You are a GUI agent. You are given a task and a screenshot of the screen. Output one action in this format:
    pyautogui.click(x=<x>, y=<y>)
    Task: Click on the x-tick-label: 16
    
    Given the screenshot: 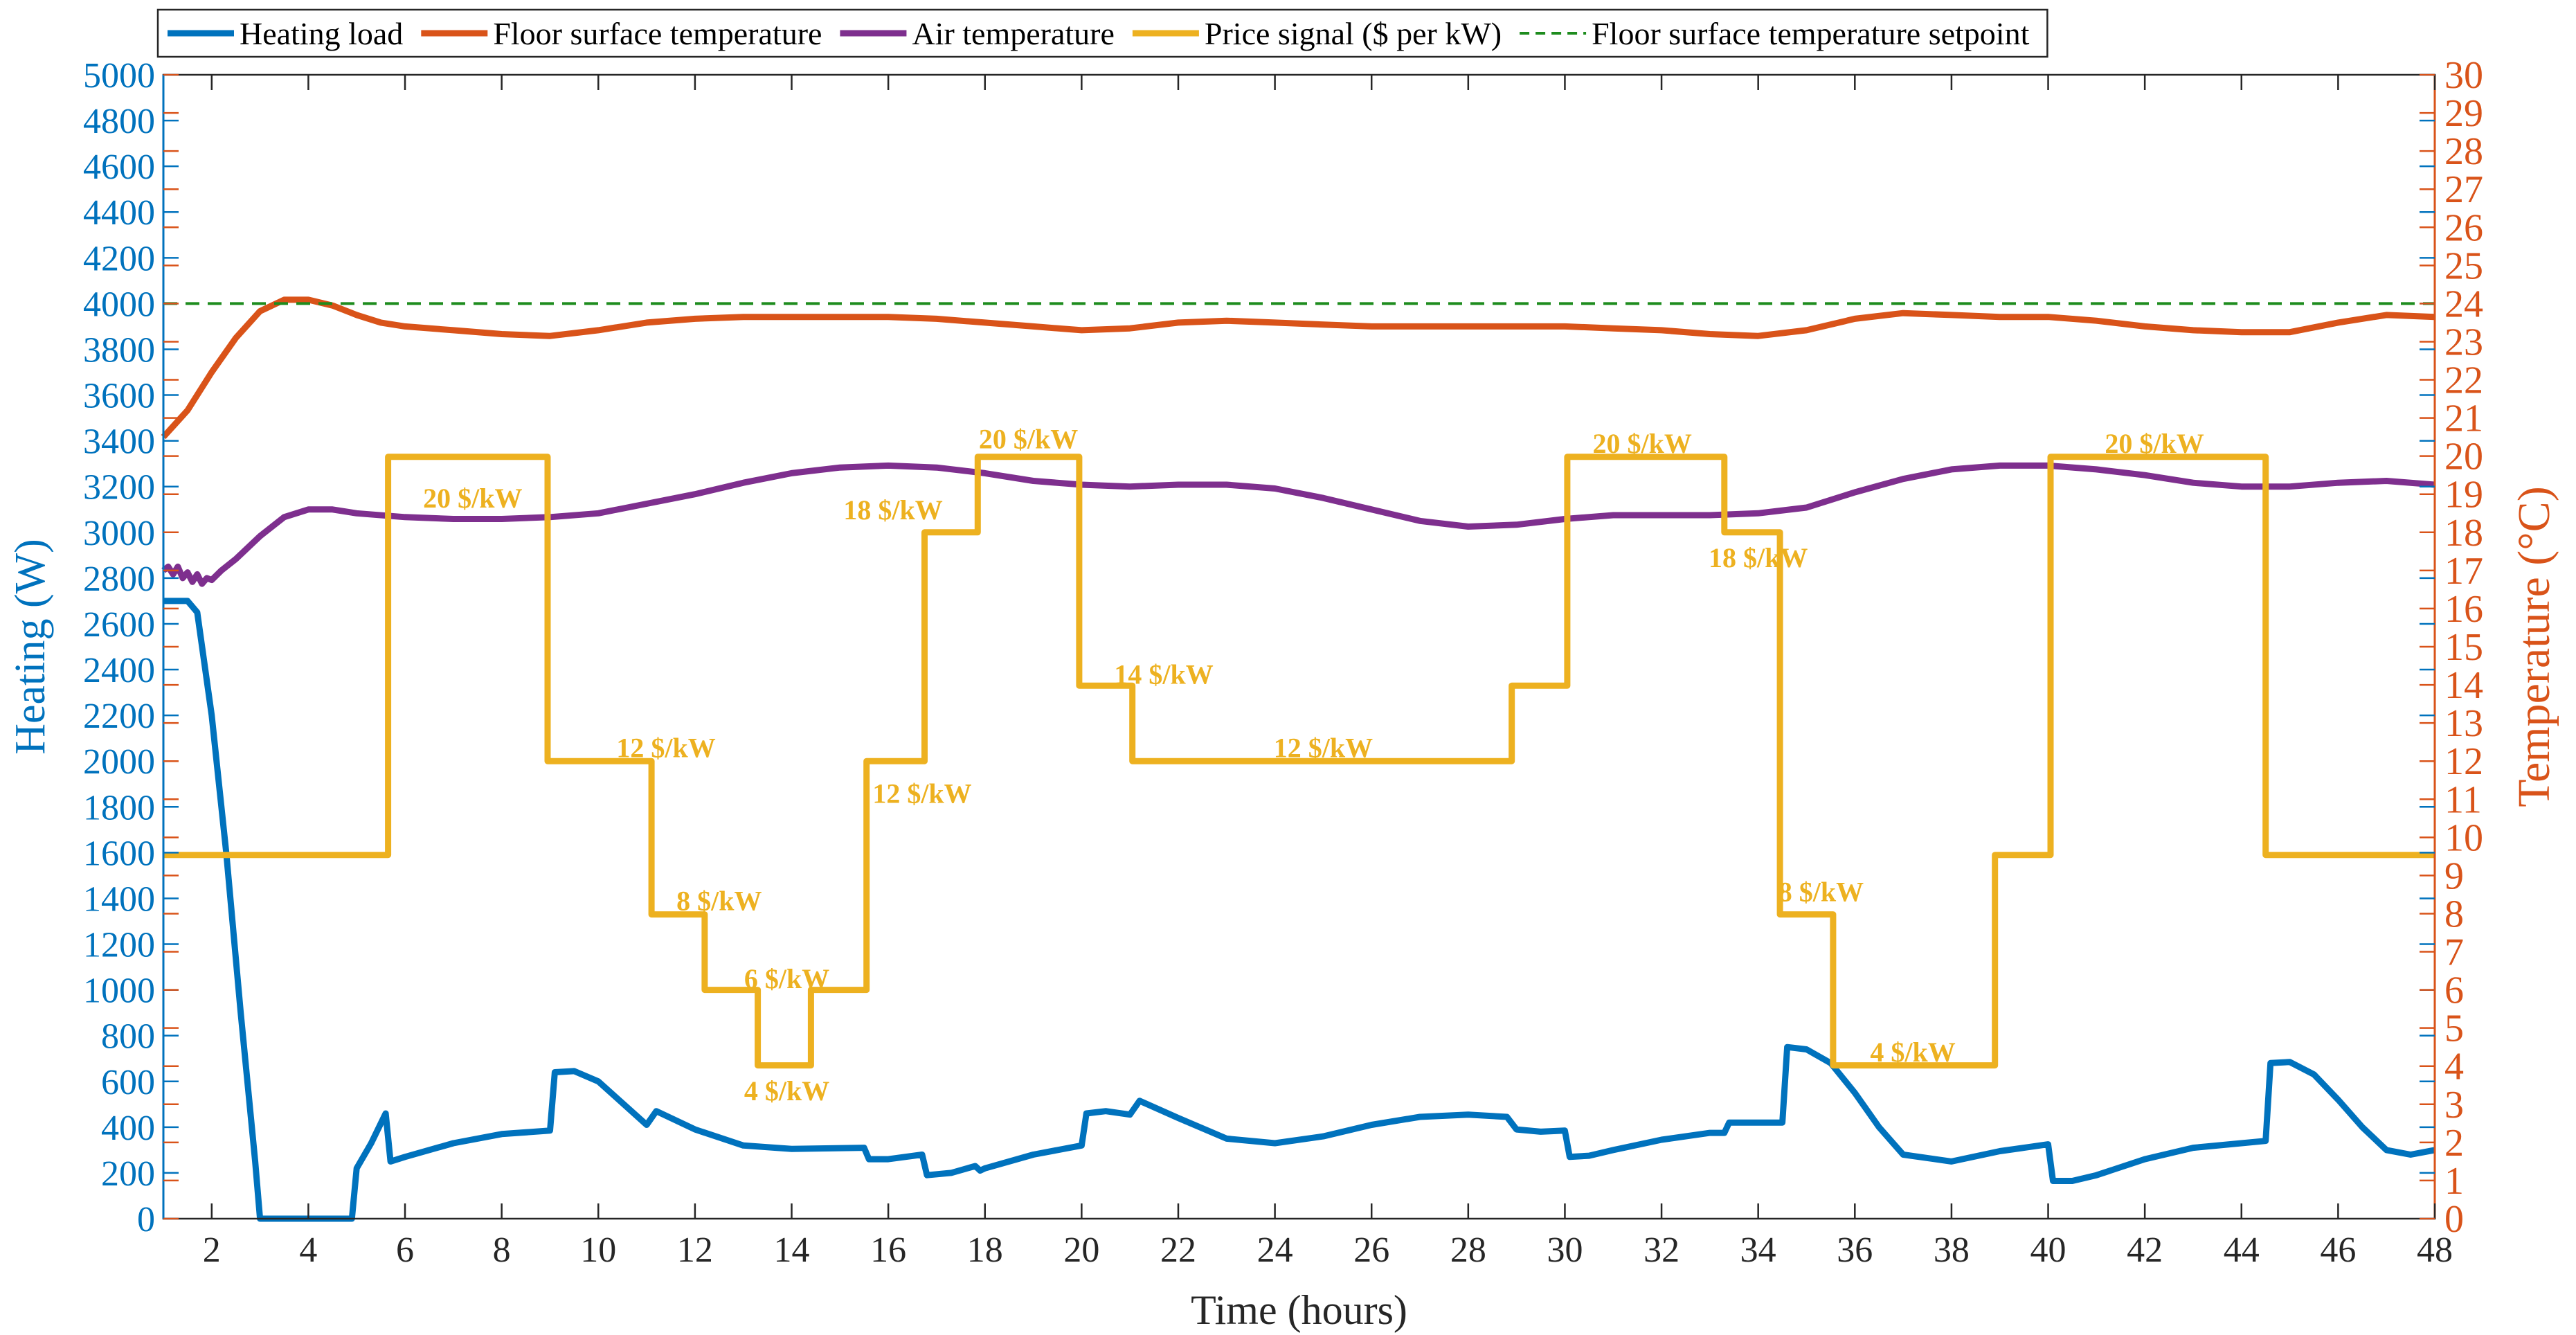 What is the action you would take?
    pyautogui.click(x=888, y=1250)
    